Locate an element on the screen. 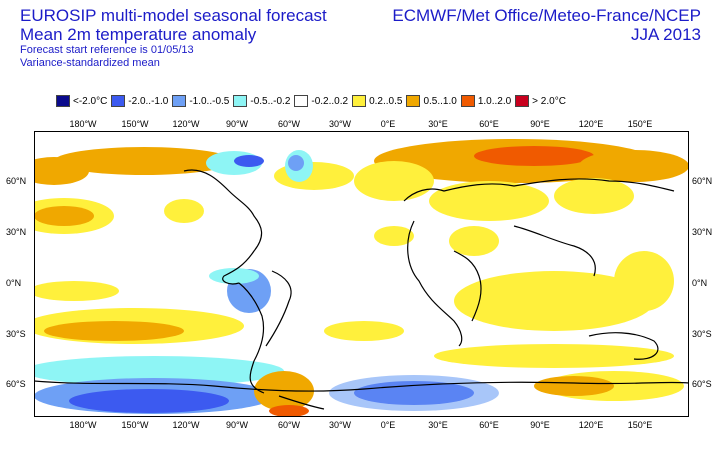 The width and height of the screenshot is (723, 456). legend-label: 1.0..2.0 is located at coordinates (494, 101).